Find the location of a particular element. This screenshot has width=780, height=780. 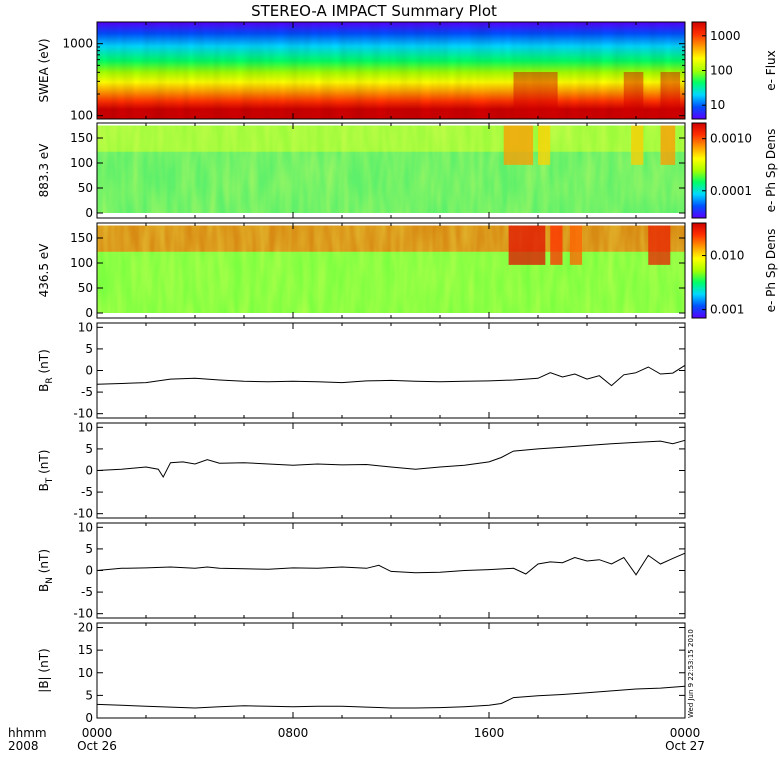

date-tick-label: Oct 26 is located at coordinates (97, 746).